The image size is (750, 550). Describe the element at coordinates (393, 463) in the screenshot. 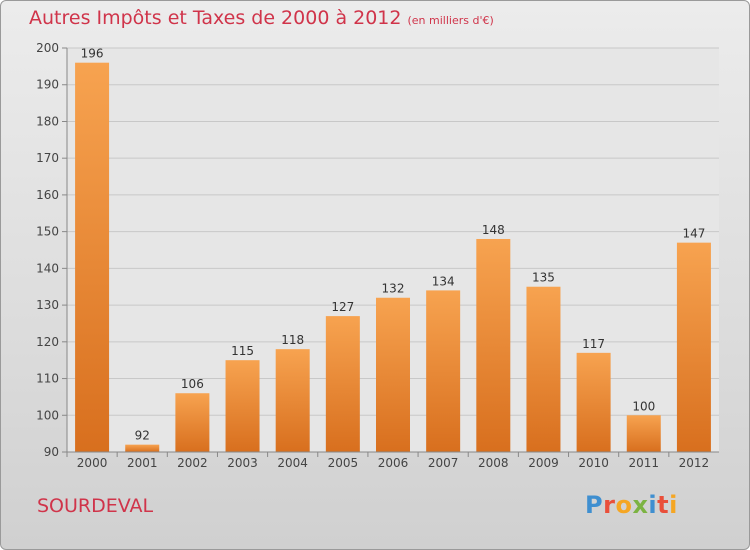

I see `x-tick-label-2006: 2006` at that location.